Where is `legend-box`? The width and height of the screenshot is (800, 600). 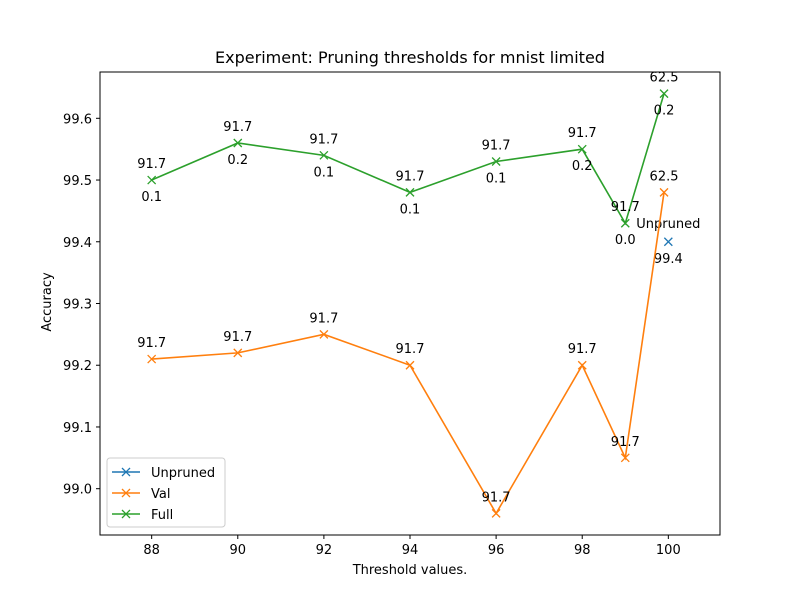 legend-box is located at coordinates (166, 492).